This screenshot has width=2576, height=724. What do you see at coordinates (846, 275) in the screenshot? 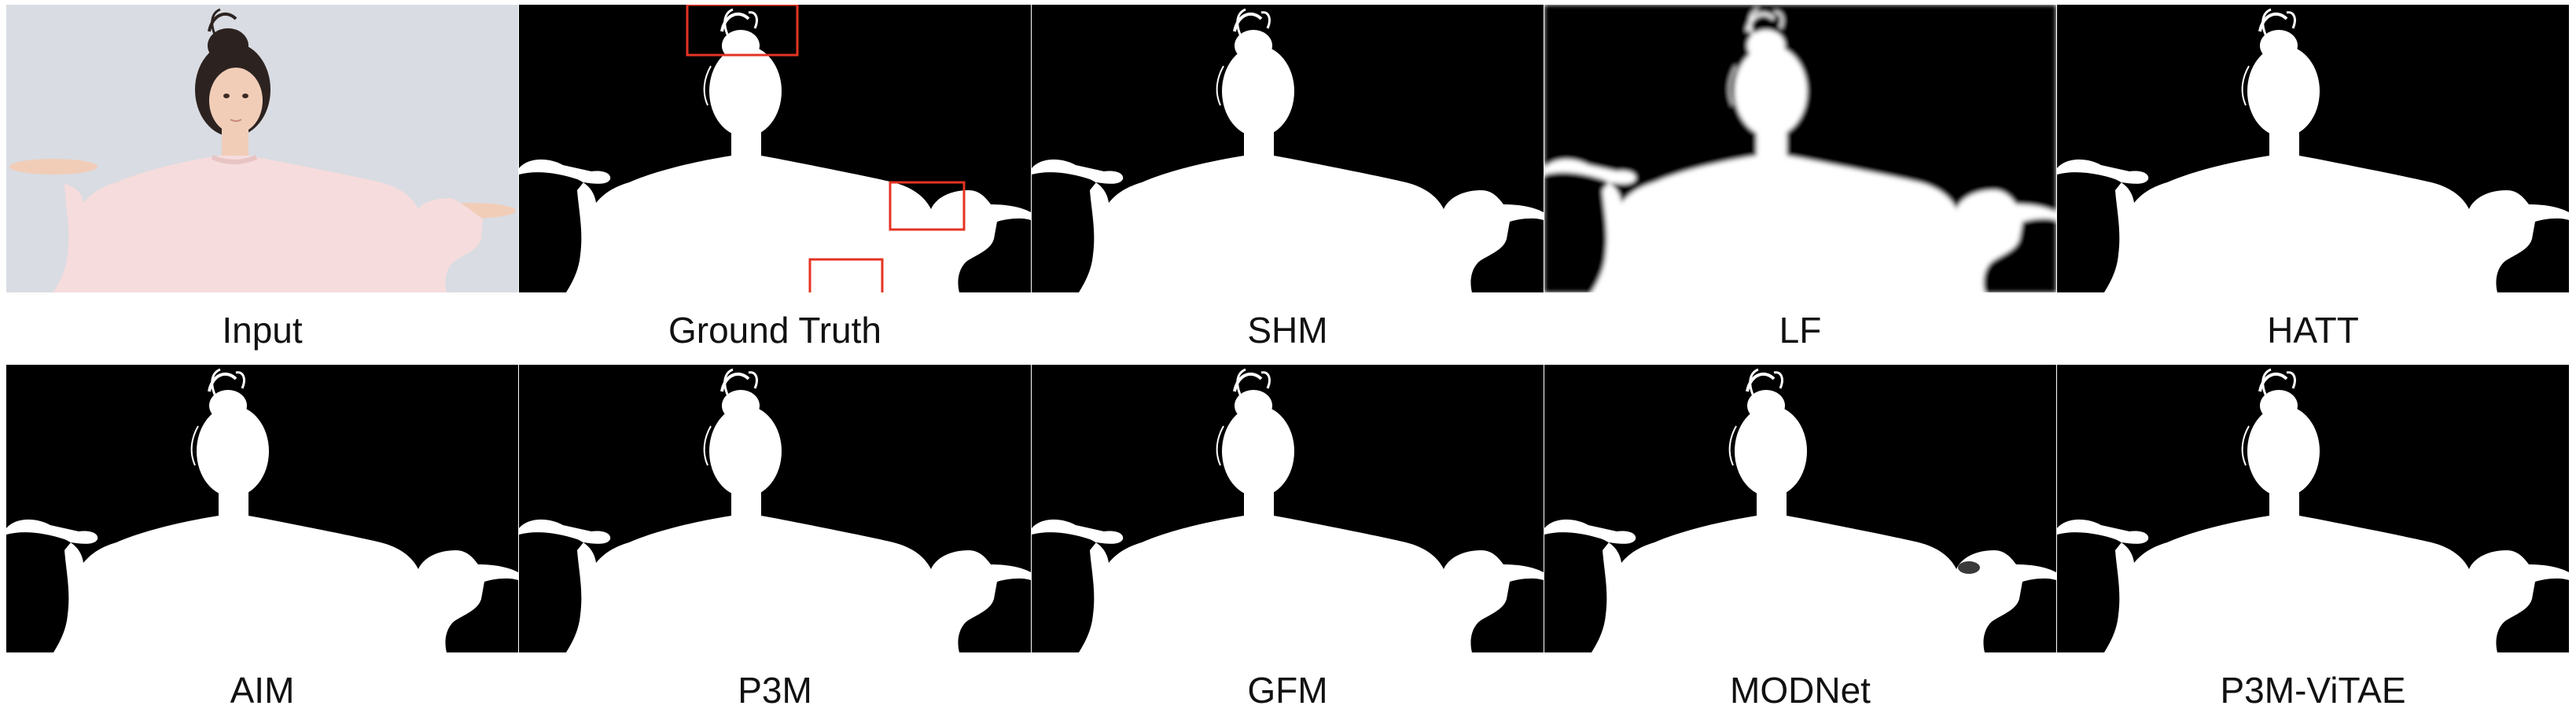
I see `highlight-box-sleeve` at bounding box center [846, 275].